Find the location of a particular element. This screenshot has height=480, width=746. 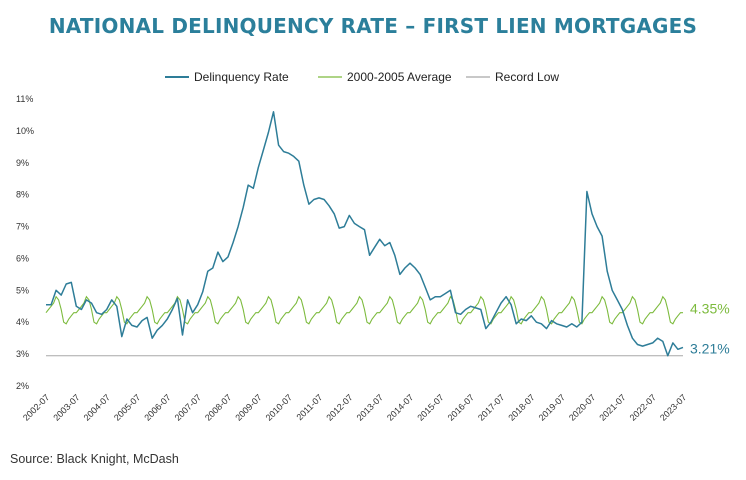

source-note: Source: Black Knight, McDash is located at coordinates (94, 459).